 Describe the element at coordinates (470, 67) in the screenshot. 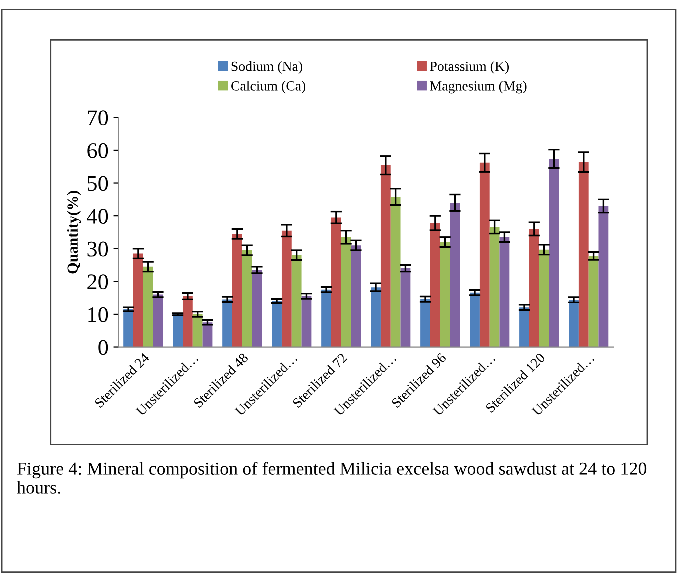

I see `legend-label: Potassium (K)` at that location.